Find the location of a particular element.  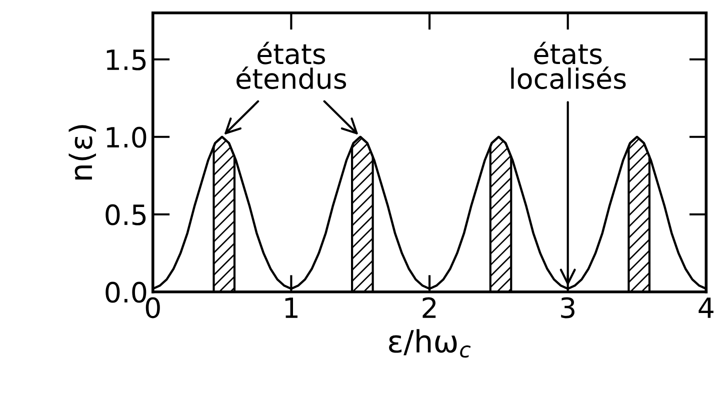

y-axis-title: n(ε) is located at coordinates (82, 152).